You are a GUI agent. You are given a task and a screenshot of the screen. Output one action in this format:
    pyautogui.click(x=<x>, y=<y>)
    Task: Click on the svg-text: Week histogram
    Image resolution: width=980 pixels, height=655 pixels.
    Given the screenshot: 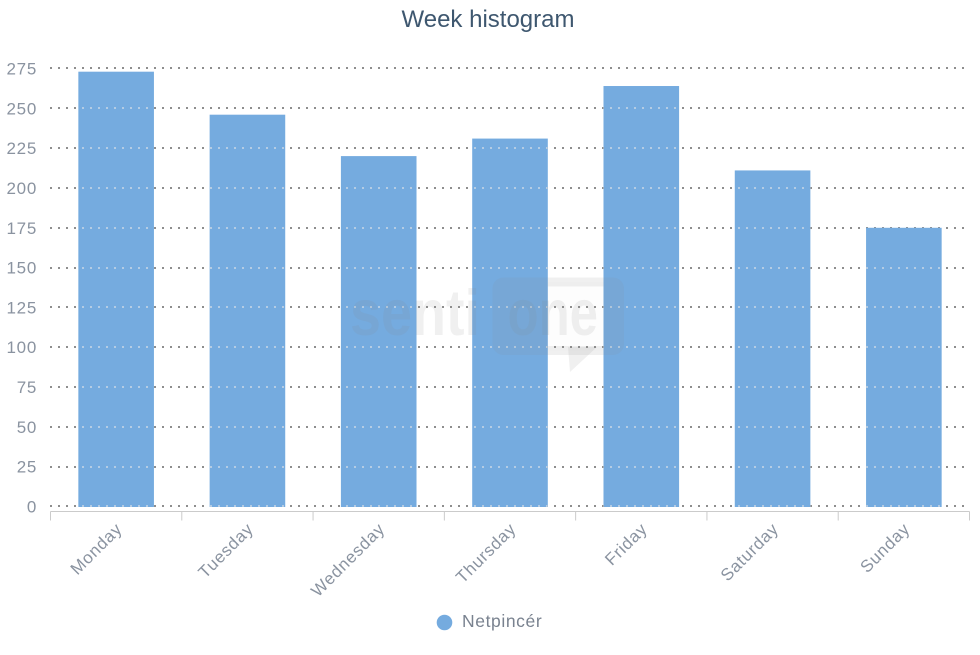 What is the action you would take?
    pyautogui.click(x=488, y=19)
    